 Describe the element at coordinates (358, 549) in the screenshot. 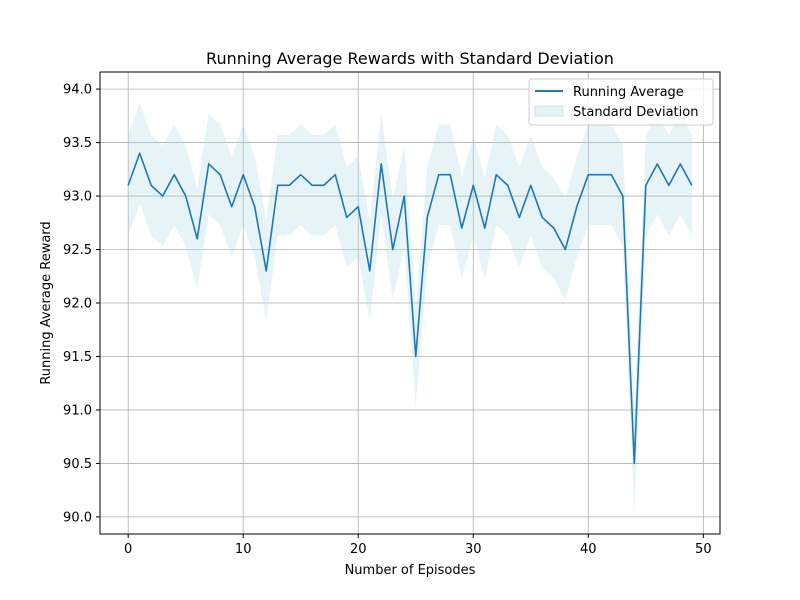

I see `x-tick-label: 20` at that location.